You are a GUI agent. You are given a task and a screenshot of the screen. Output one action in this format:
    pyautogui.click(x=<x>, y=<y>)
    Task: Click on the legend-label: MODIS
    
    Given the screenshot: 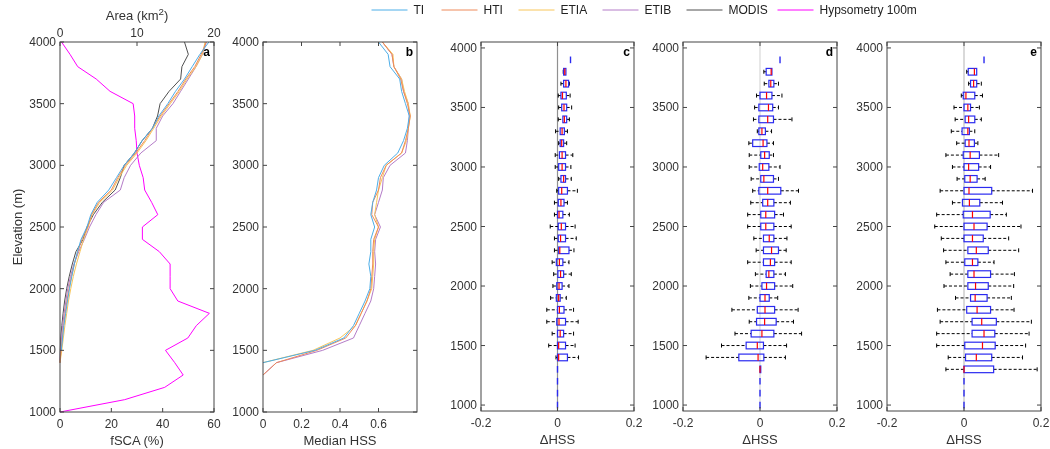 What is the action you would take?
    pyautogui.click(x=748, y=10)
    